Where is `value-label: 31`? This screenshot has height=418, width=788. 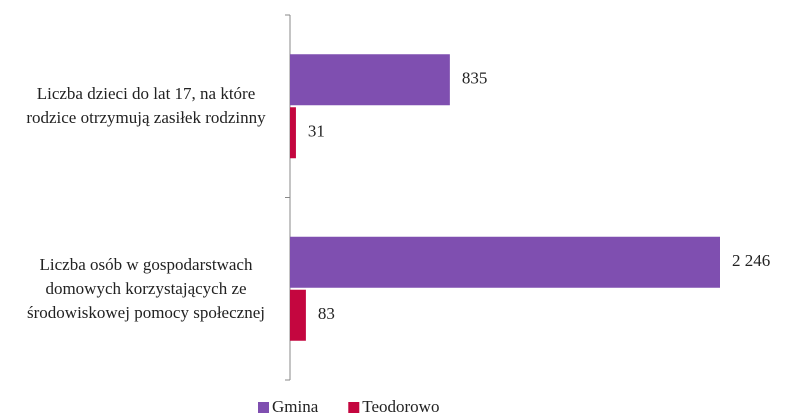
value-label: 31 is located at coordinates (316, 131).